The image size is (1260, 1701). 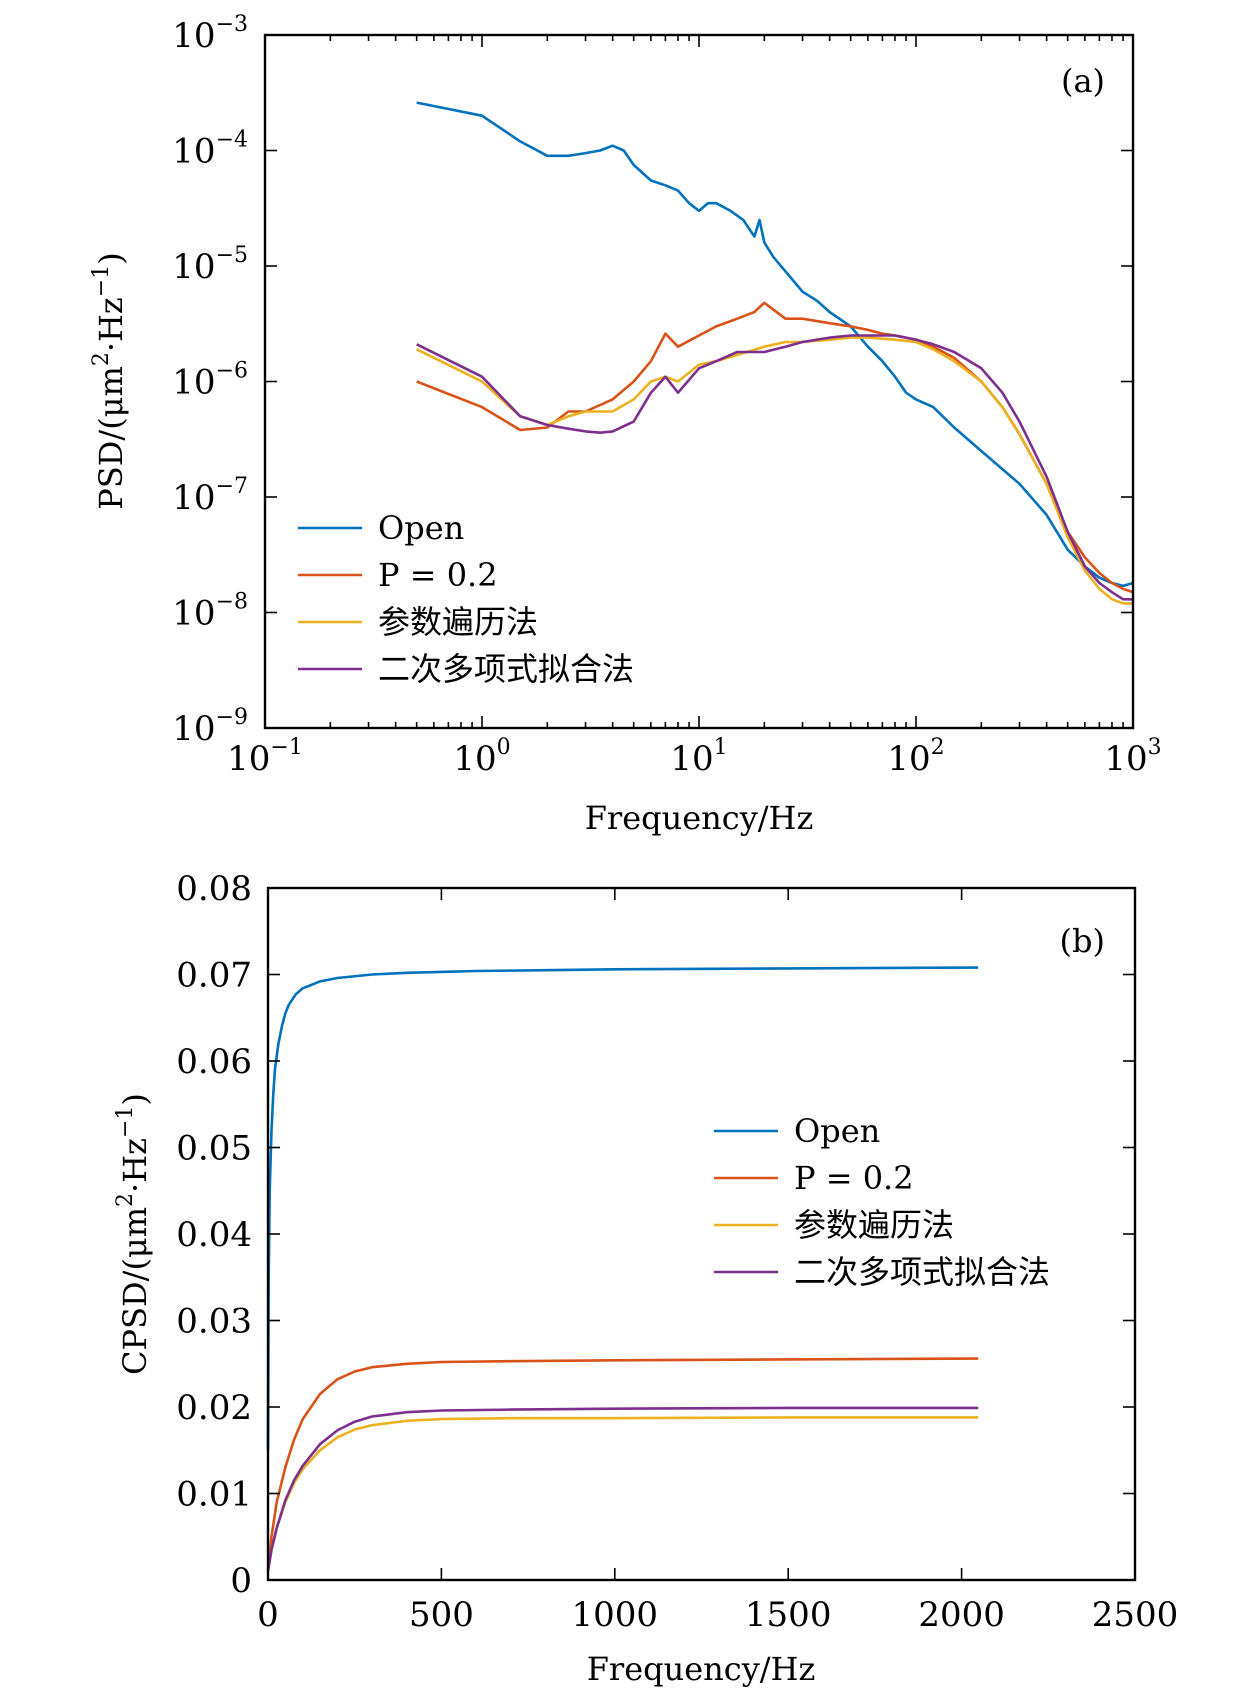 What do you see at coordinates (214, 976) in the screenshot?
I see `panel-b-y-tick-label: 0.07` at bounding box center [214, 976].